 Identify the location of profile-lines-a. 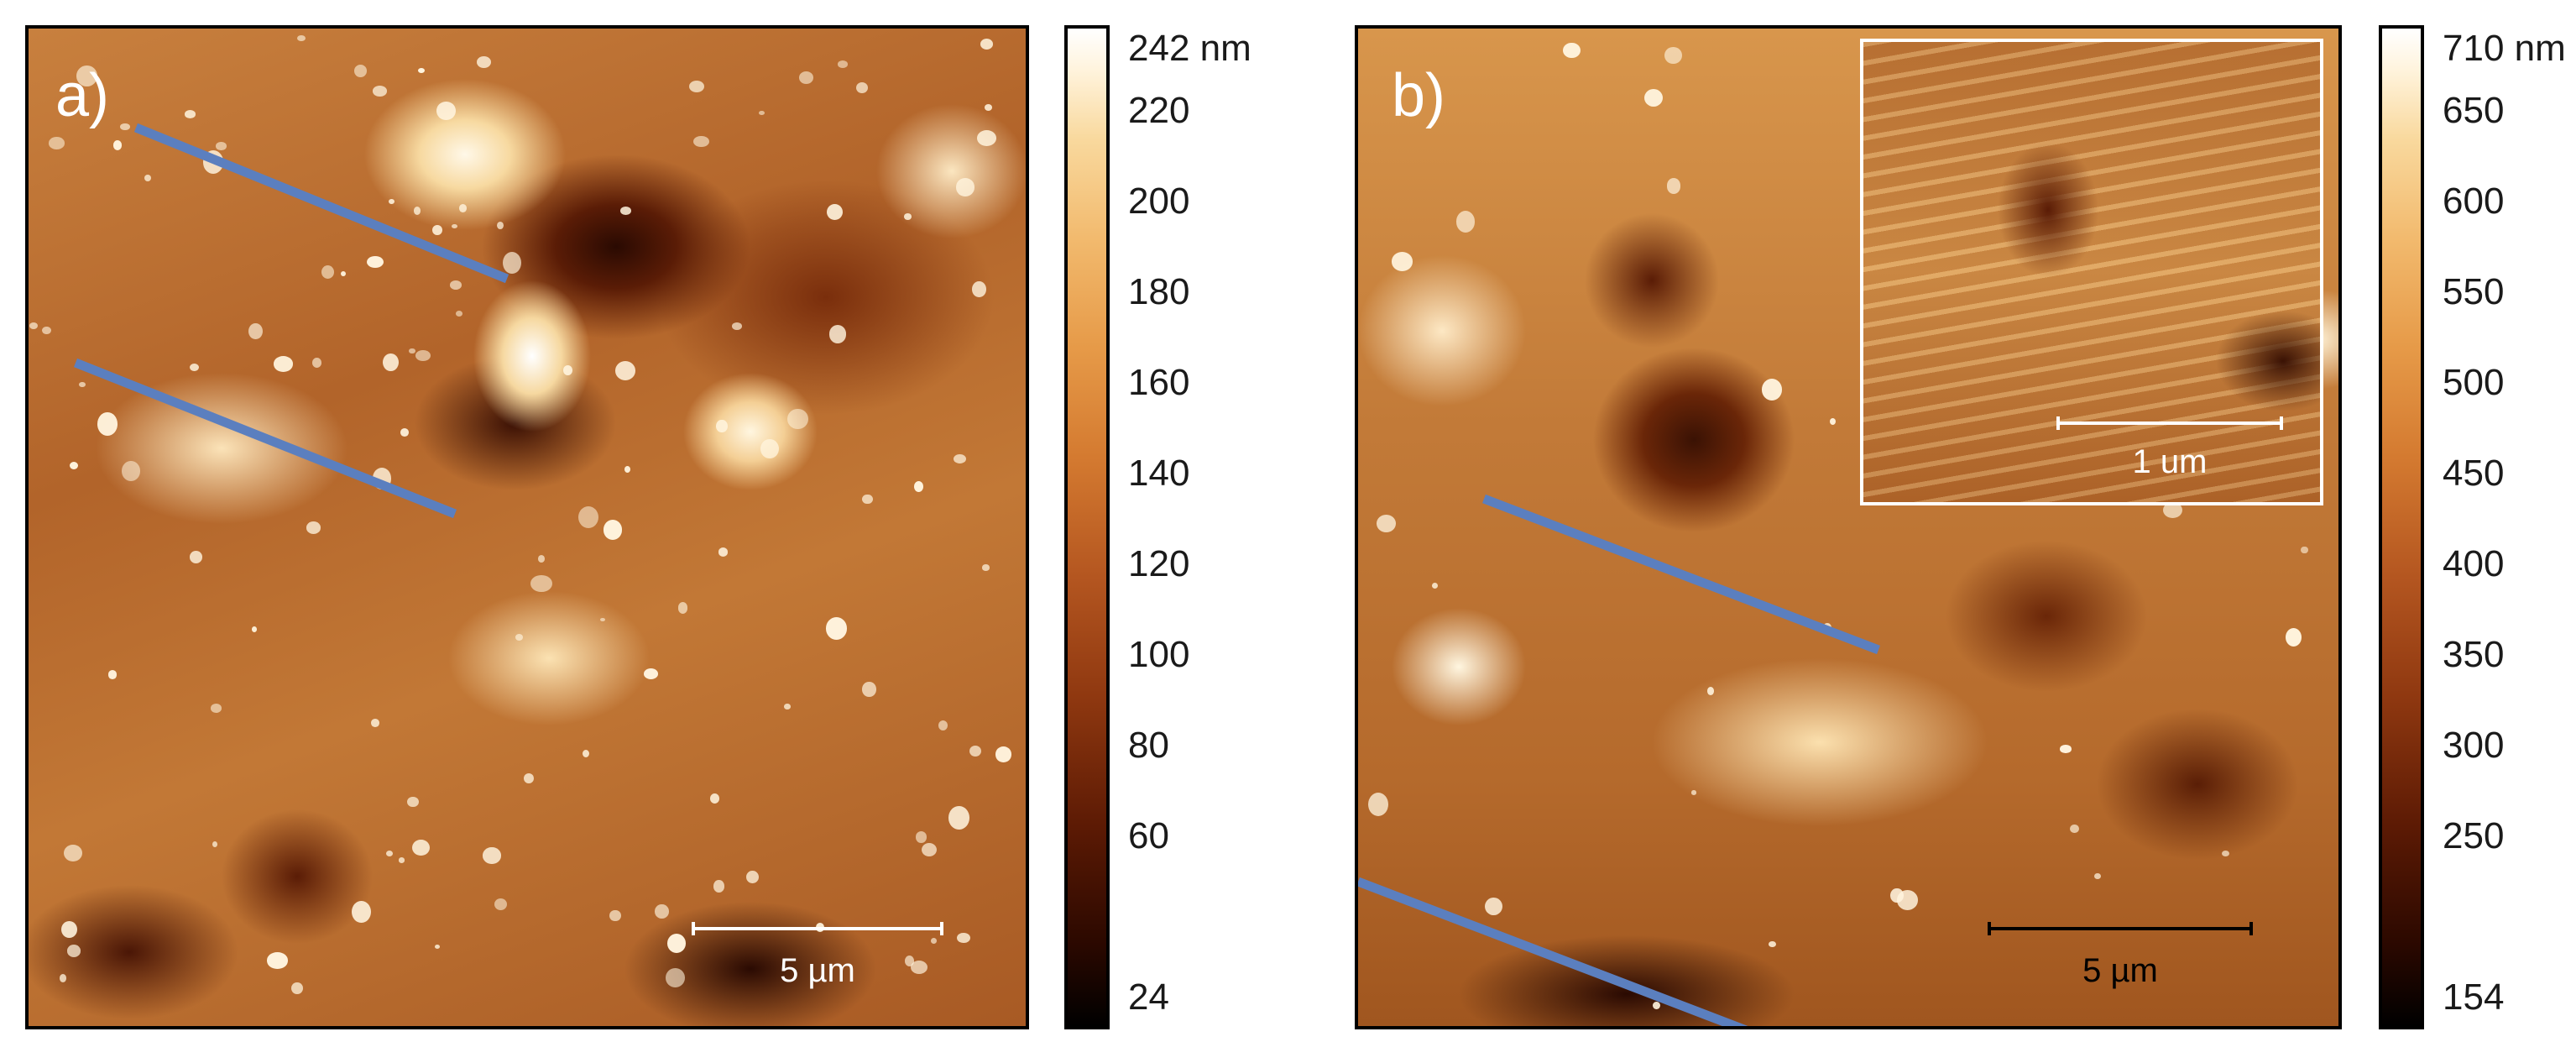
(291, 321).